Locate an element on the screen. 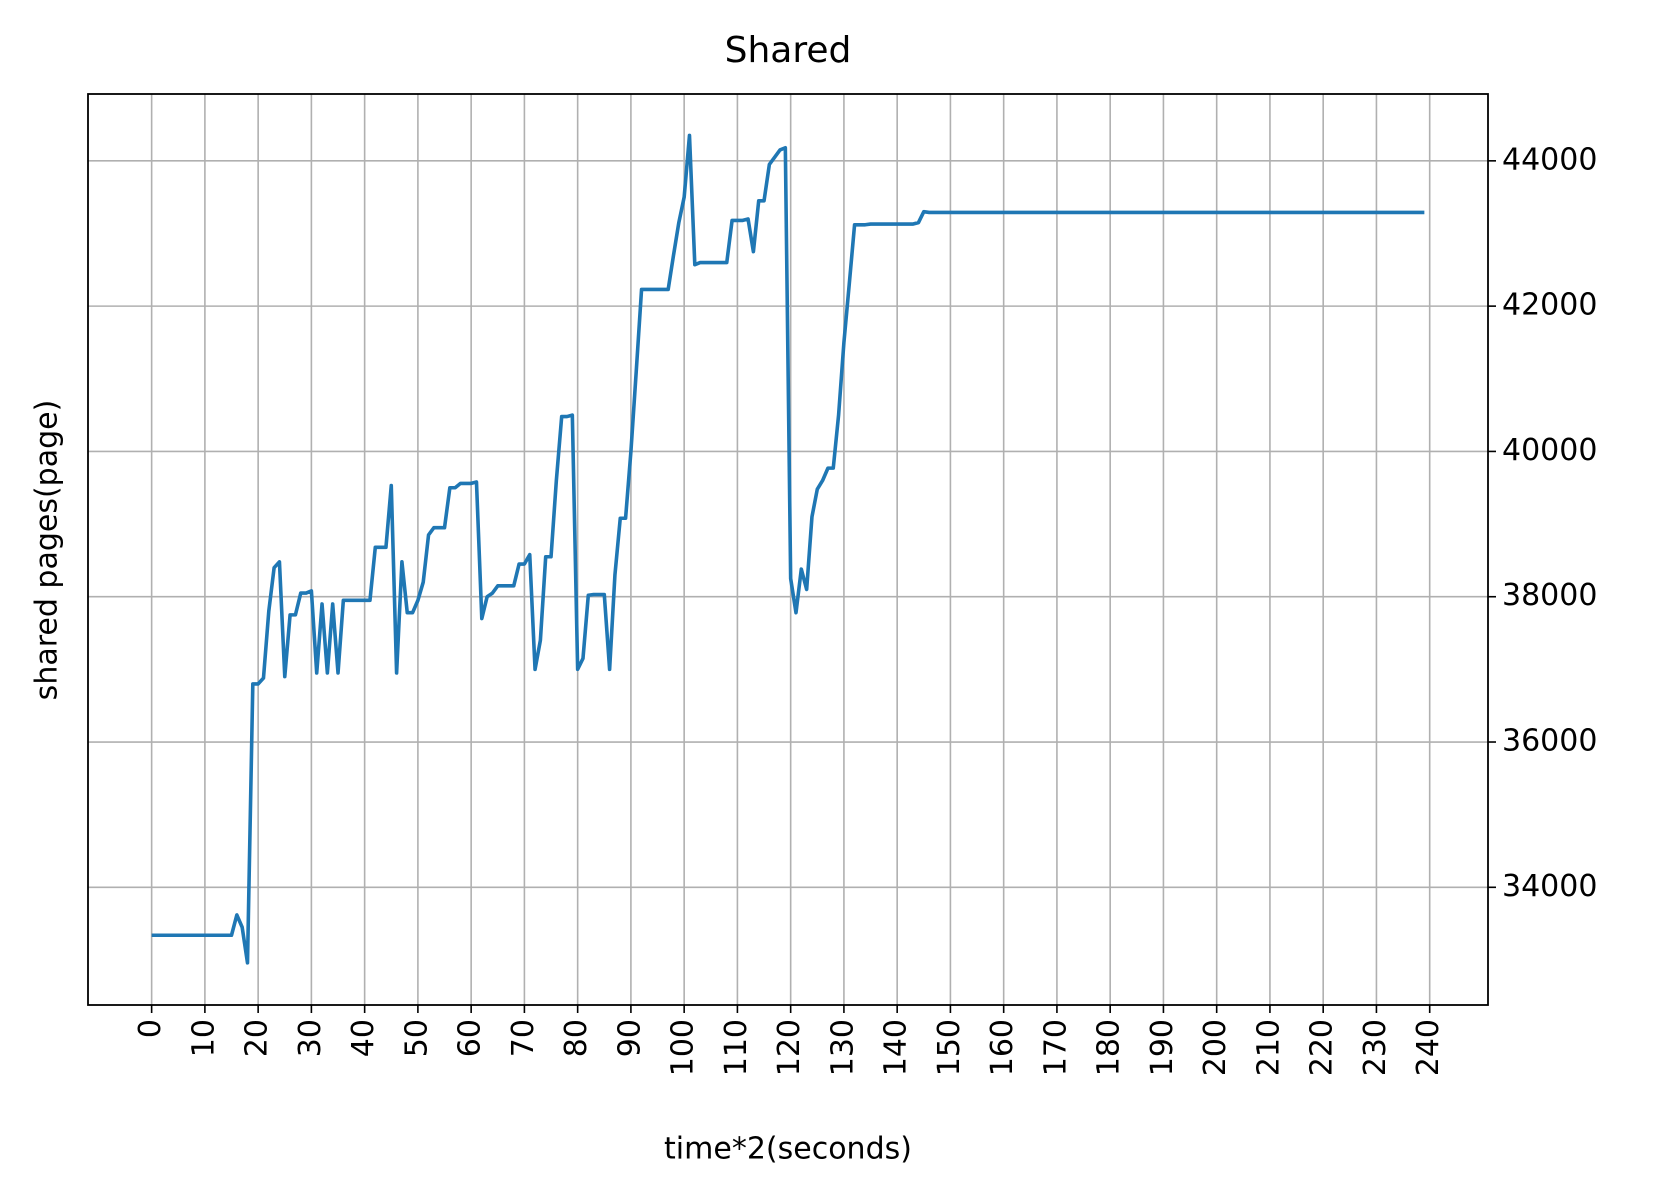  x-tick-label: 80 is located at coordinates (576, 1038).